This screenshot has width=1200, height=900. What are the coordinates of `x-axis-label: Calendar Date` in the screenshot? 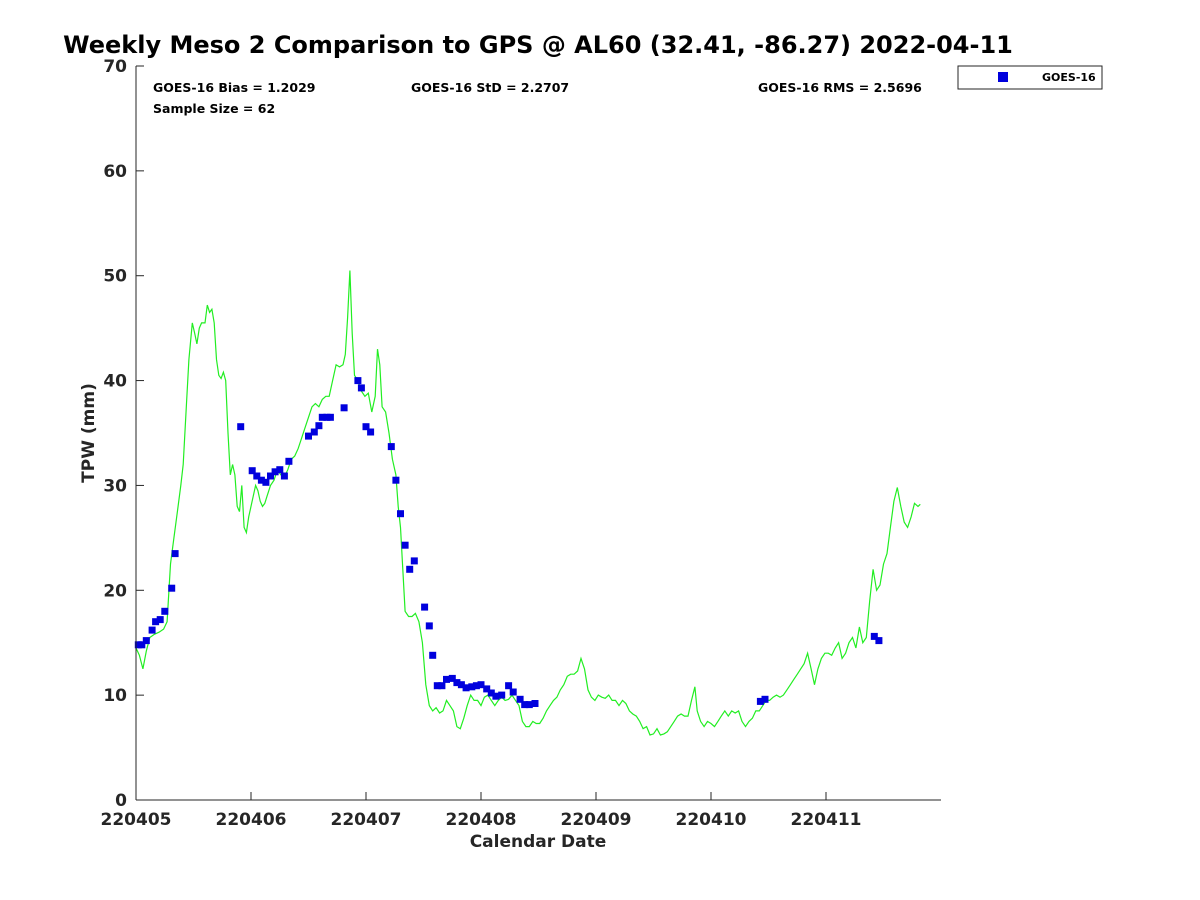 It's located at (538, 842).